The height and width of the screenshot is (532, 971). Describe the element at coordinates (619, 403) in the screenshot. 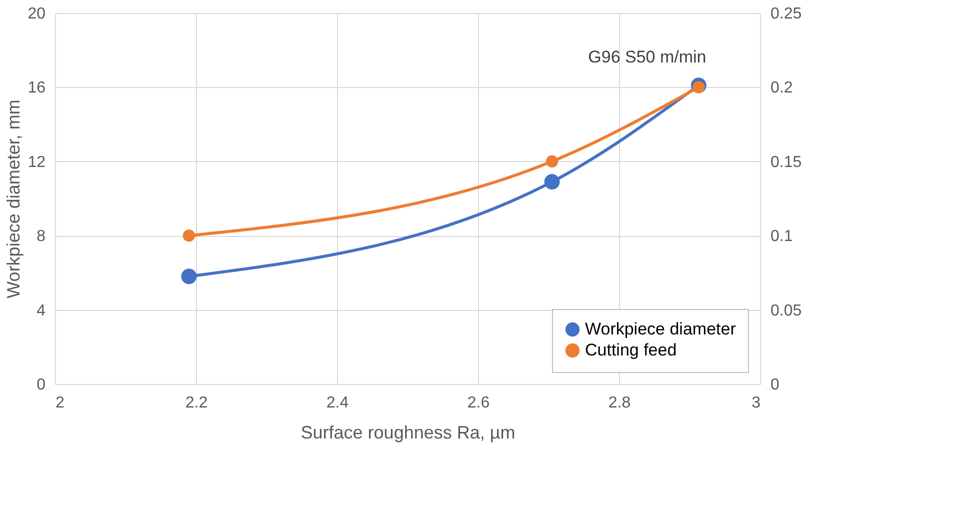

I see `x-tick-label: 2.8` at that location.